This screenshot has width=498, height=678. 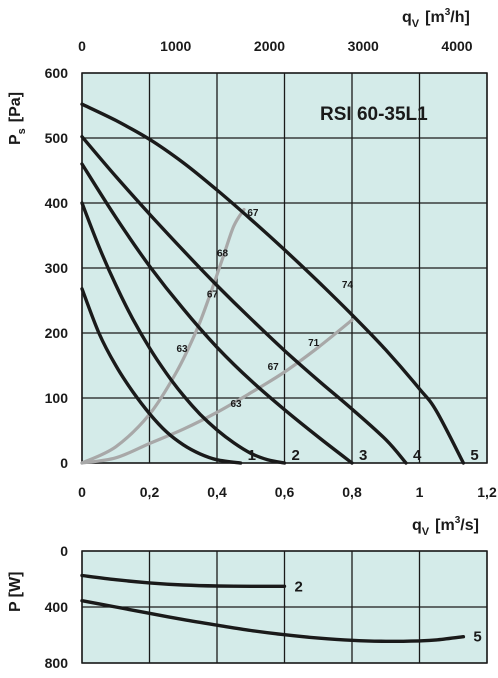 What do you see at coordinates (57, 73) in the screenshot?
I see `y-tick-label: 600` at bounding box center [57, 73].